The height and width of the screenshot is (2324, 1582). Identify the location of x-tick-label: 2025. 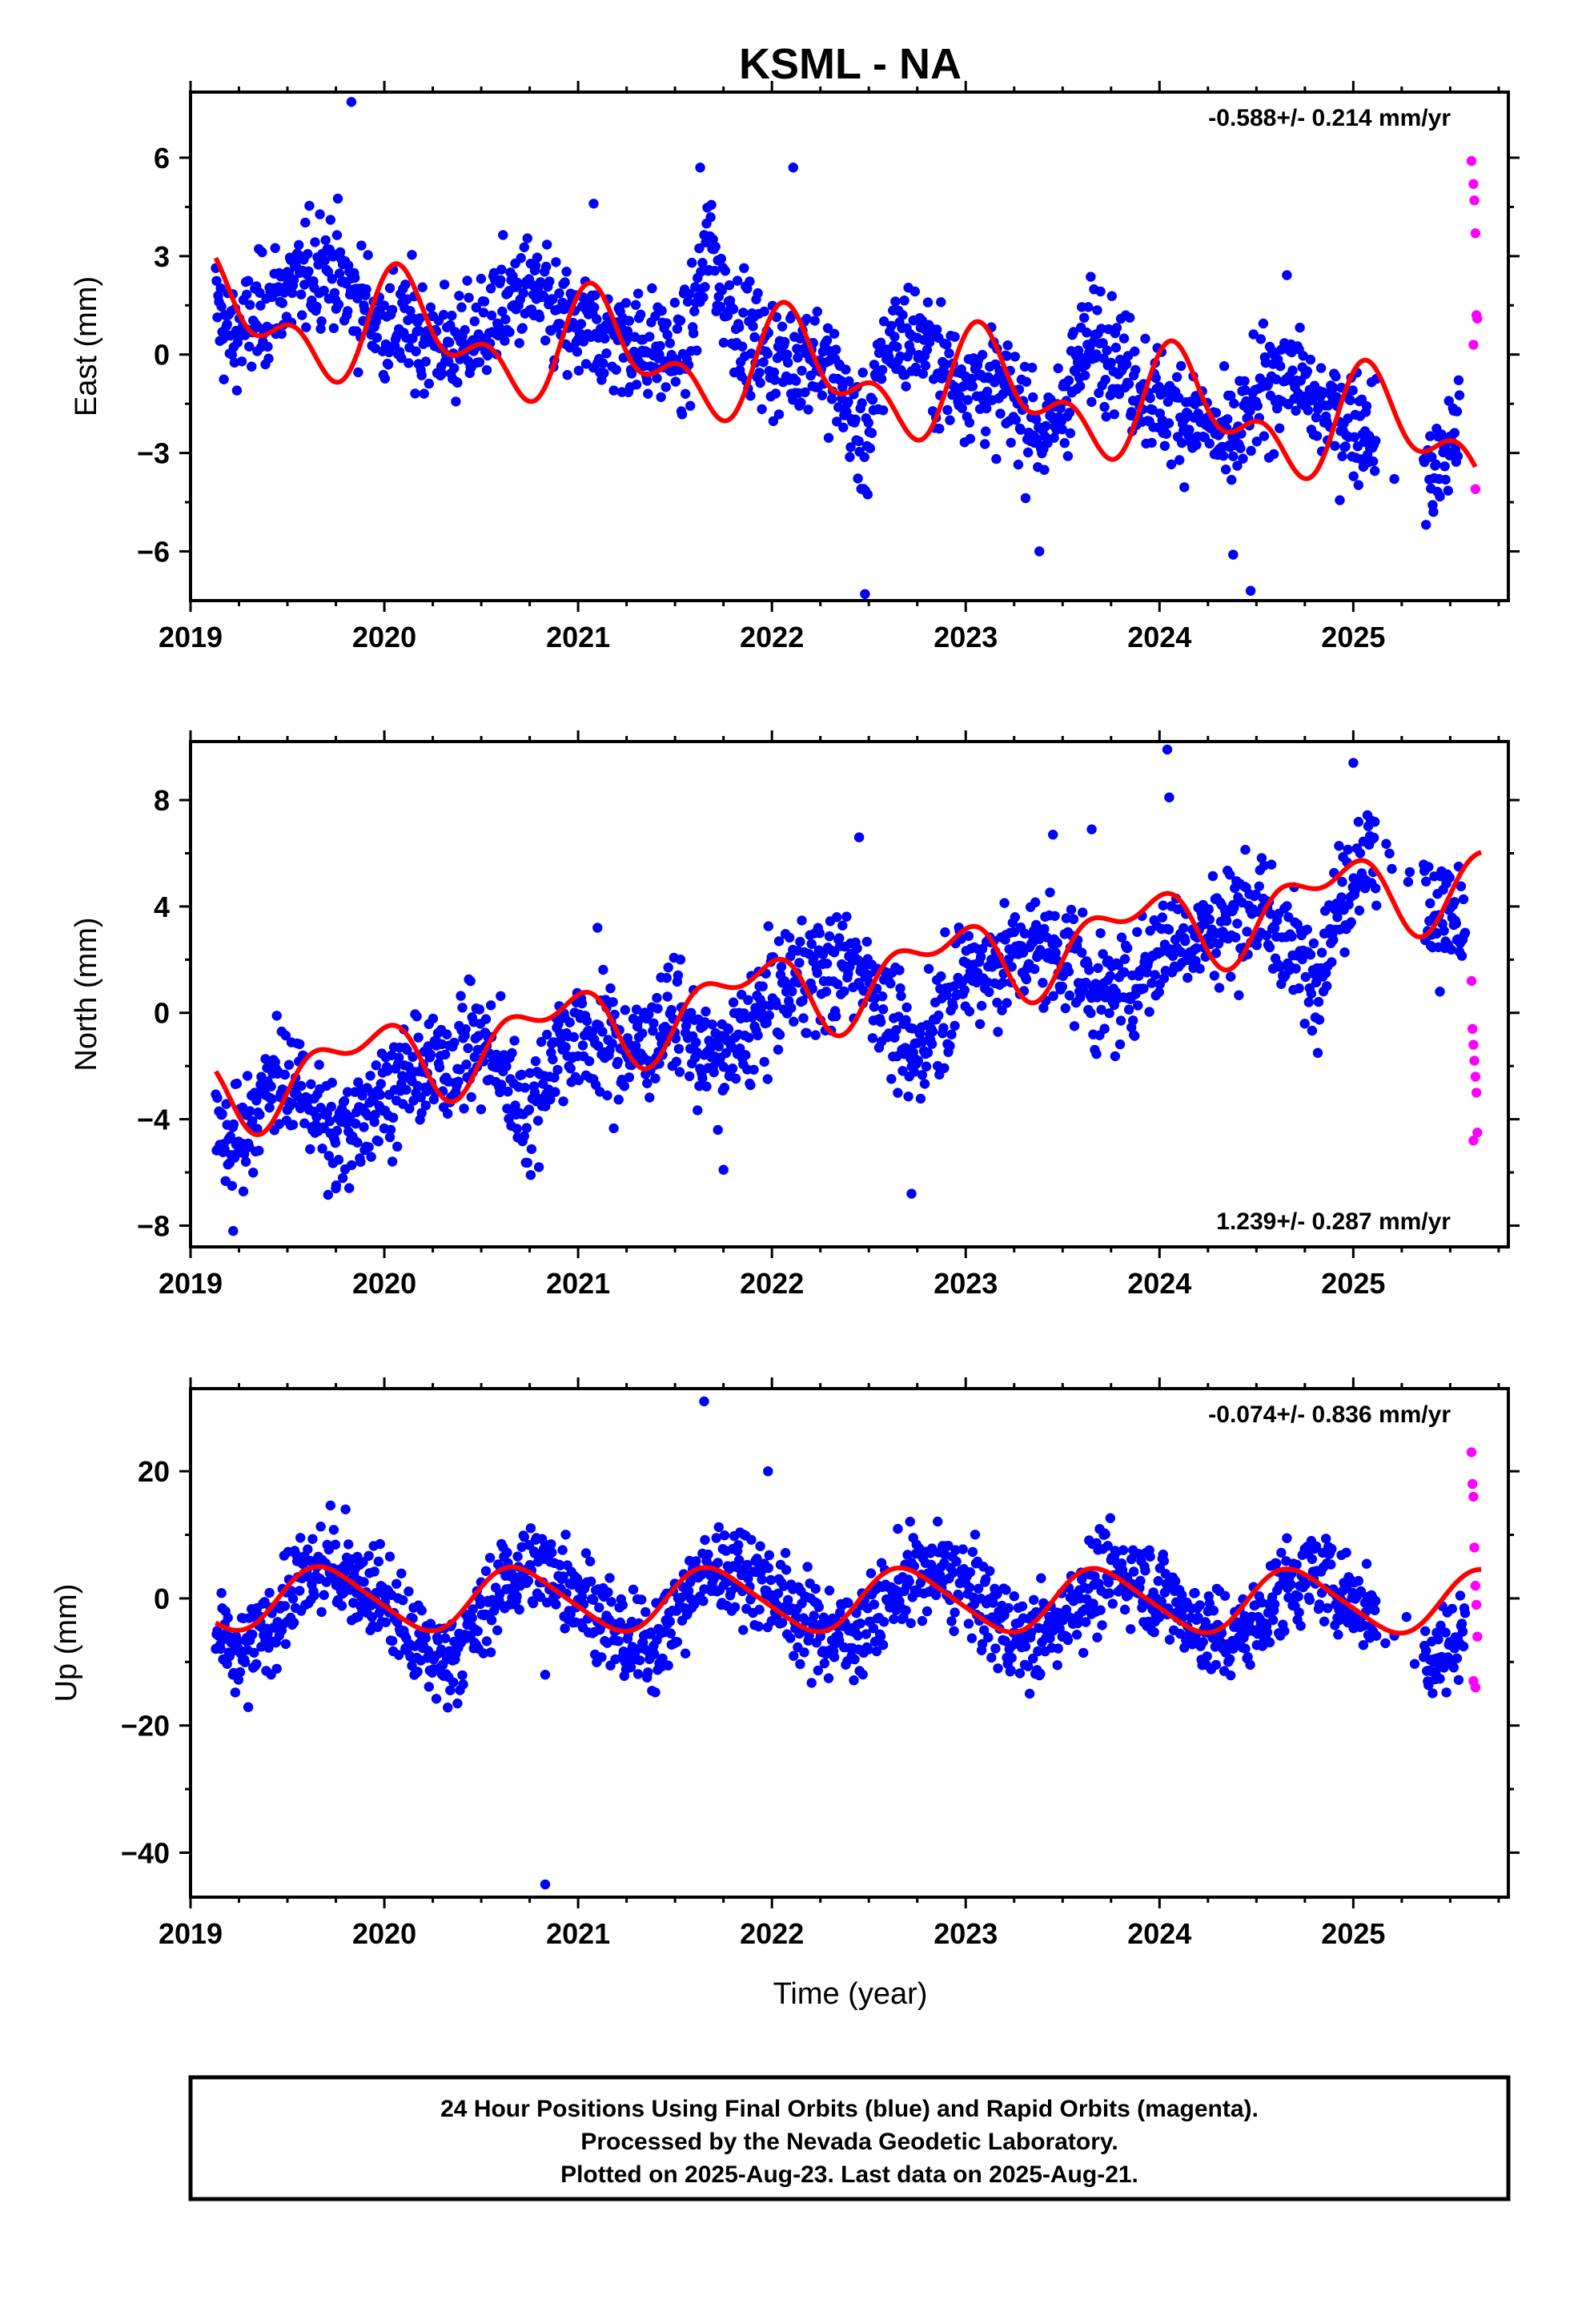
(1353, 1283).